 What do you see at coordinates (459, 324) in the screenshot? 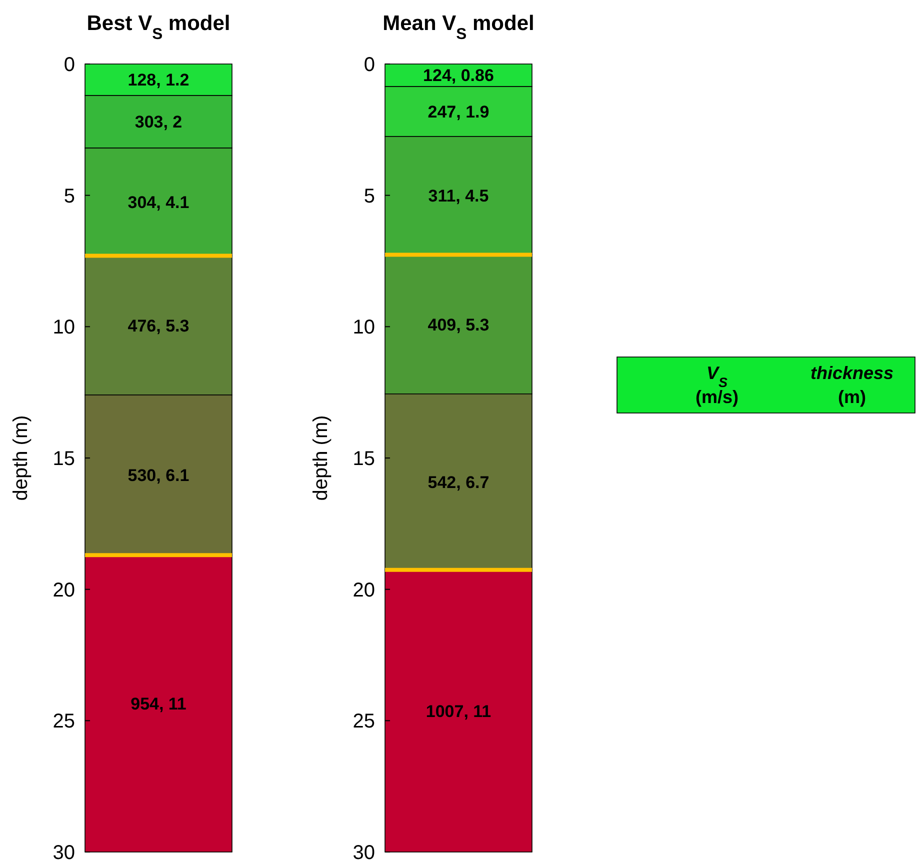
I see `data-label: 409, 5.3` at bounding box center [459, 324].